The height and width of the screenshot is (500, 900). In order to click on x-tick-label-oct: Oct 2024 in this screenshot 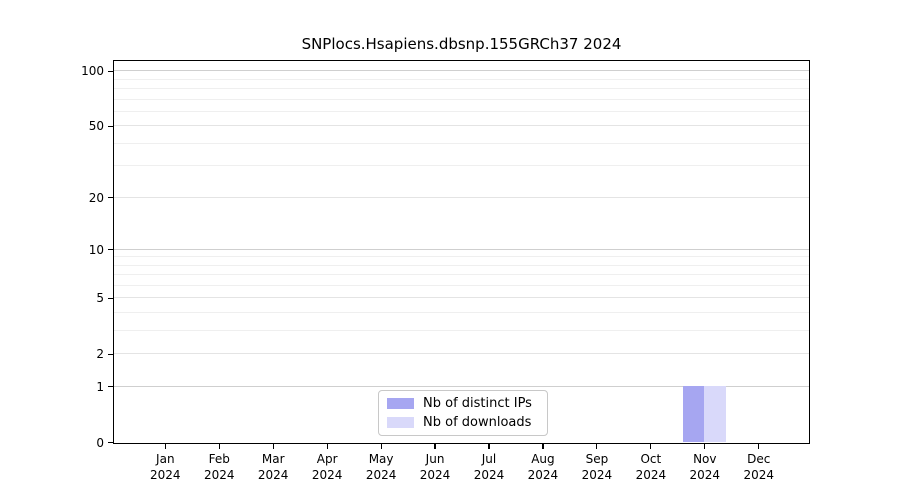, I will do `click(651, 467)`.